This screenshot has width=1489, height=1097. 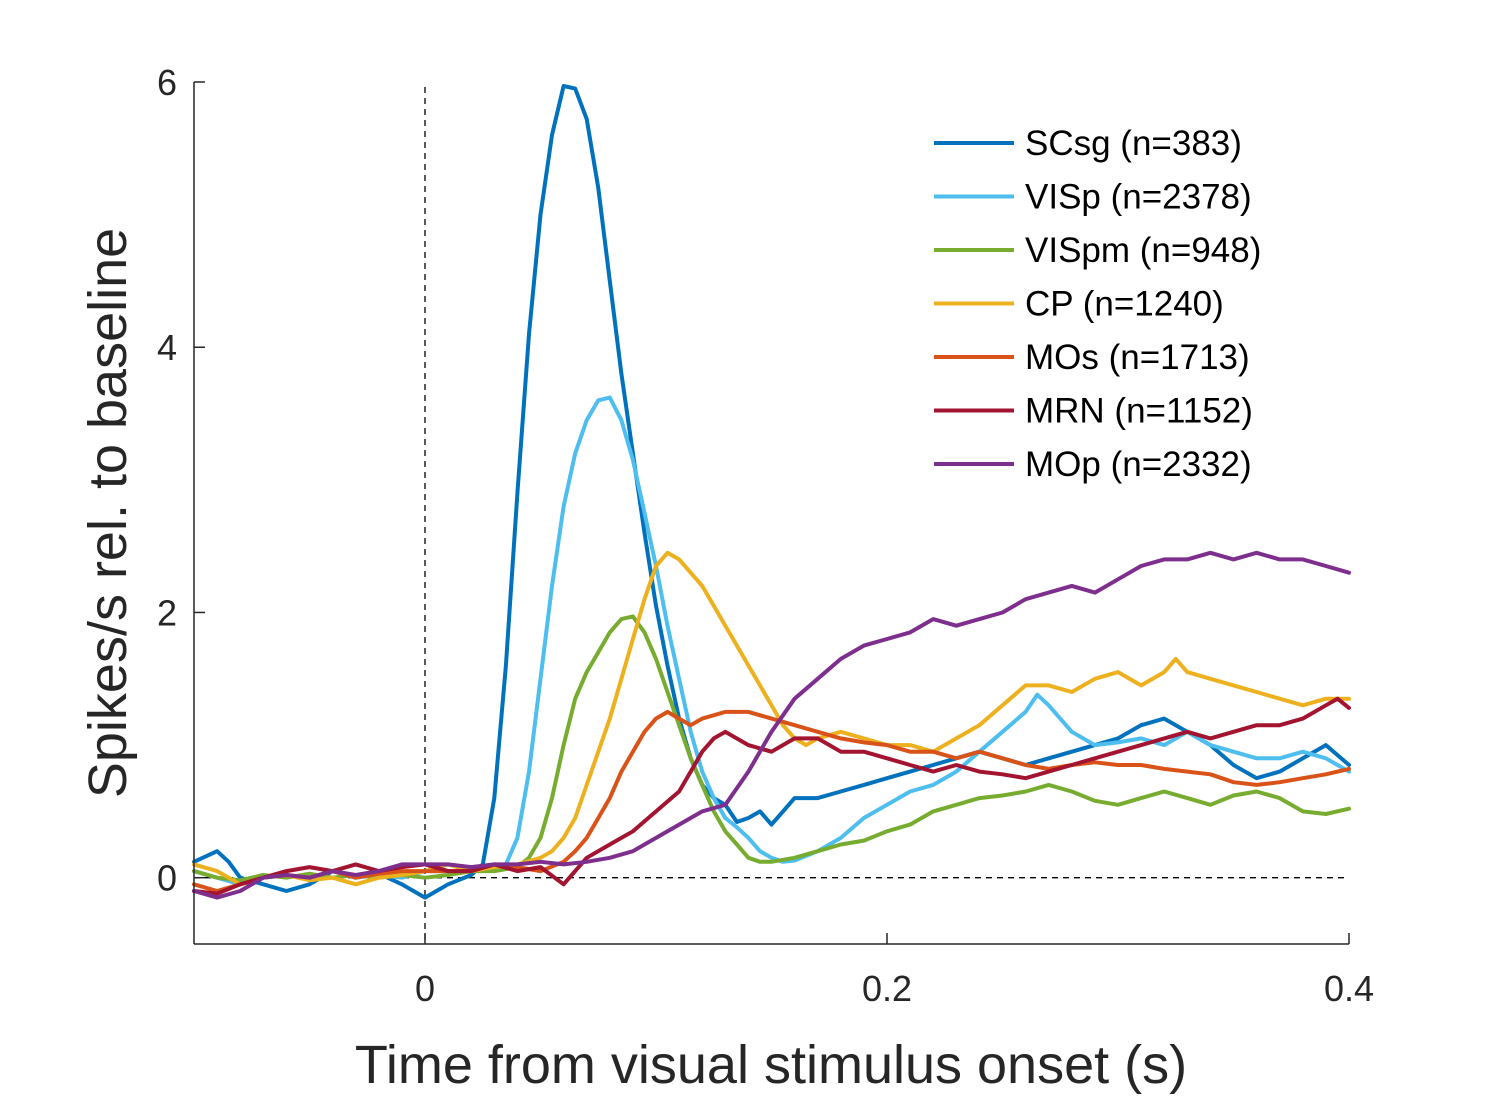 I want to click on legend-label: SCsg (n=383), so click(x=1133, y=143).